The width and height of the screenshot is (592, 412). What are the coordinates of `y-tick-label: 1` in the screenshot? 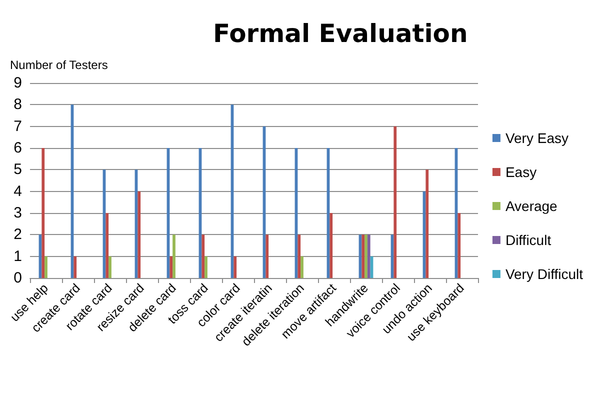 It's located at (18, 256).